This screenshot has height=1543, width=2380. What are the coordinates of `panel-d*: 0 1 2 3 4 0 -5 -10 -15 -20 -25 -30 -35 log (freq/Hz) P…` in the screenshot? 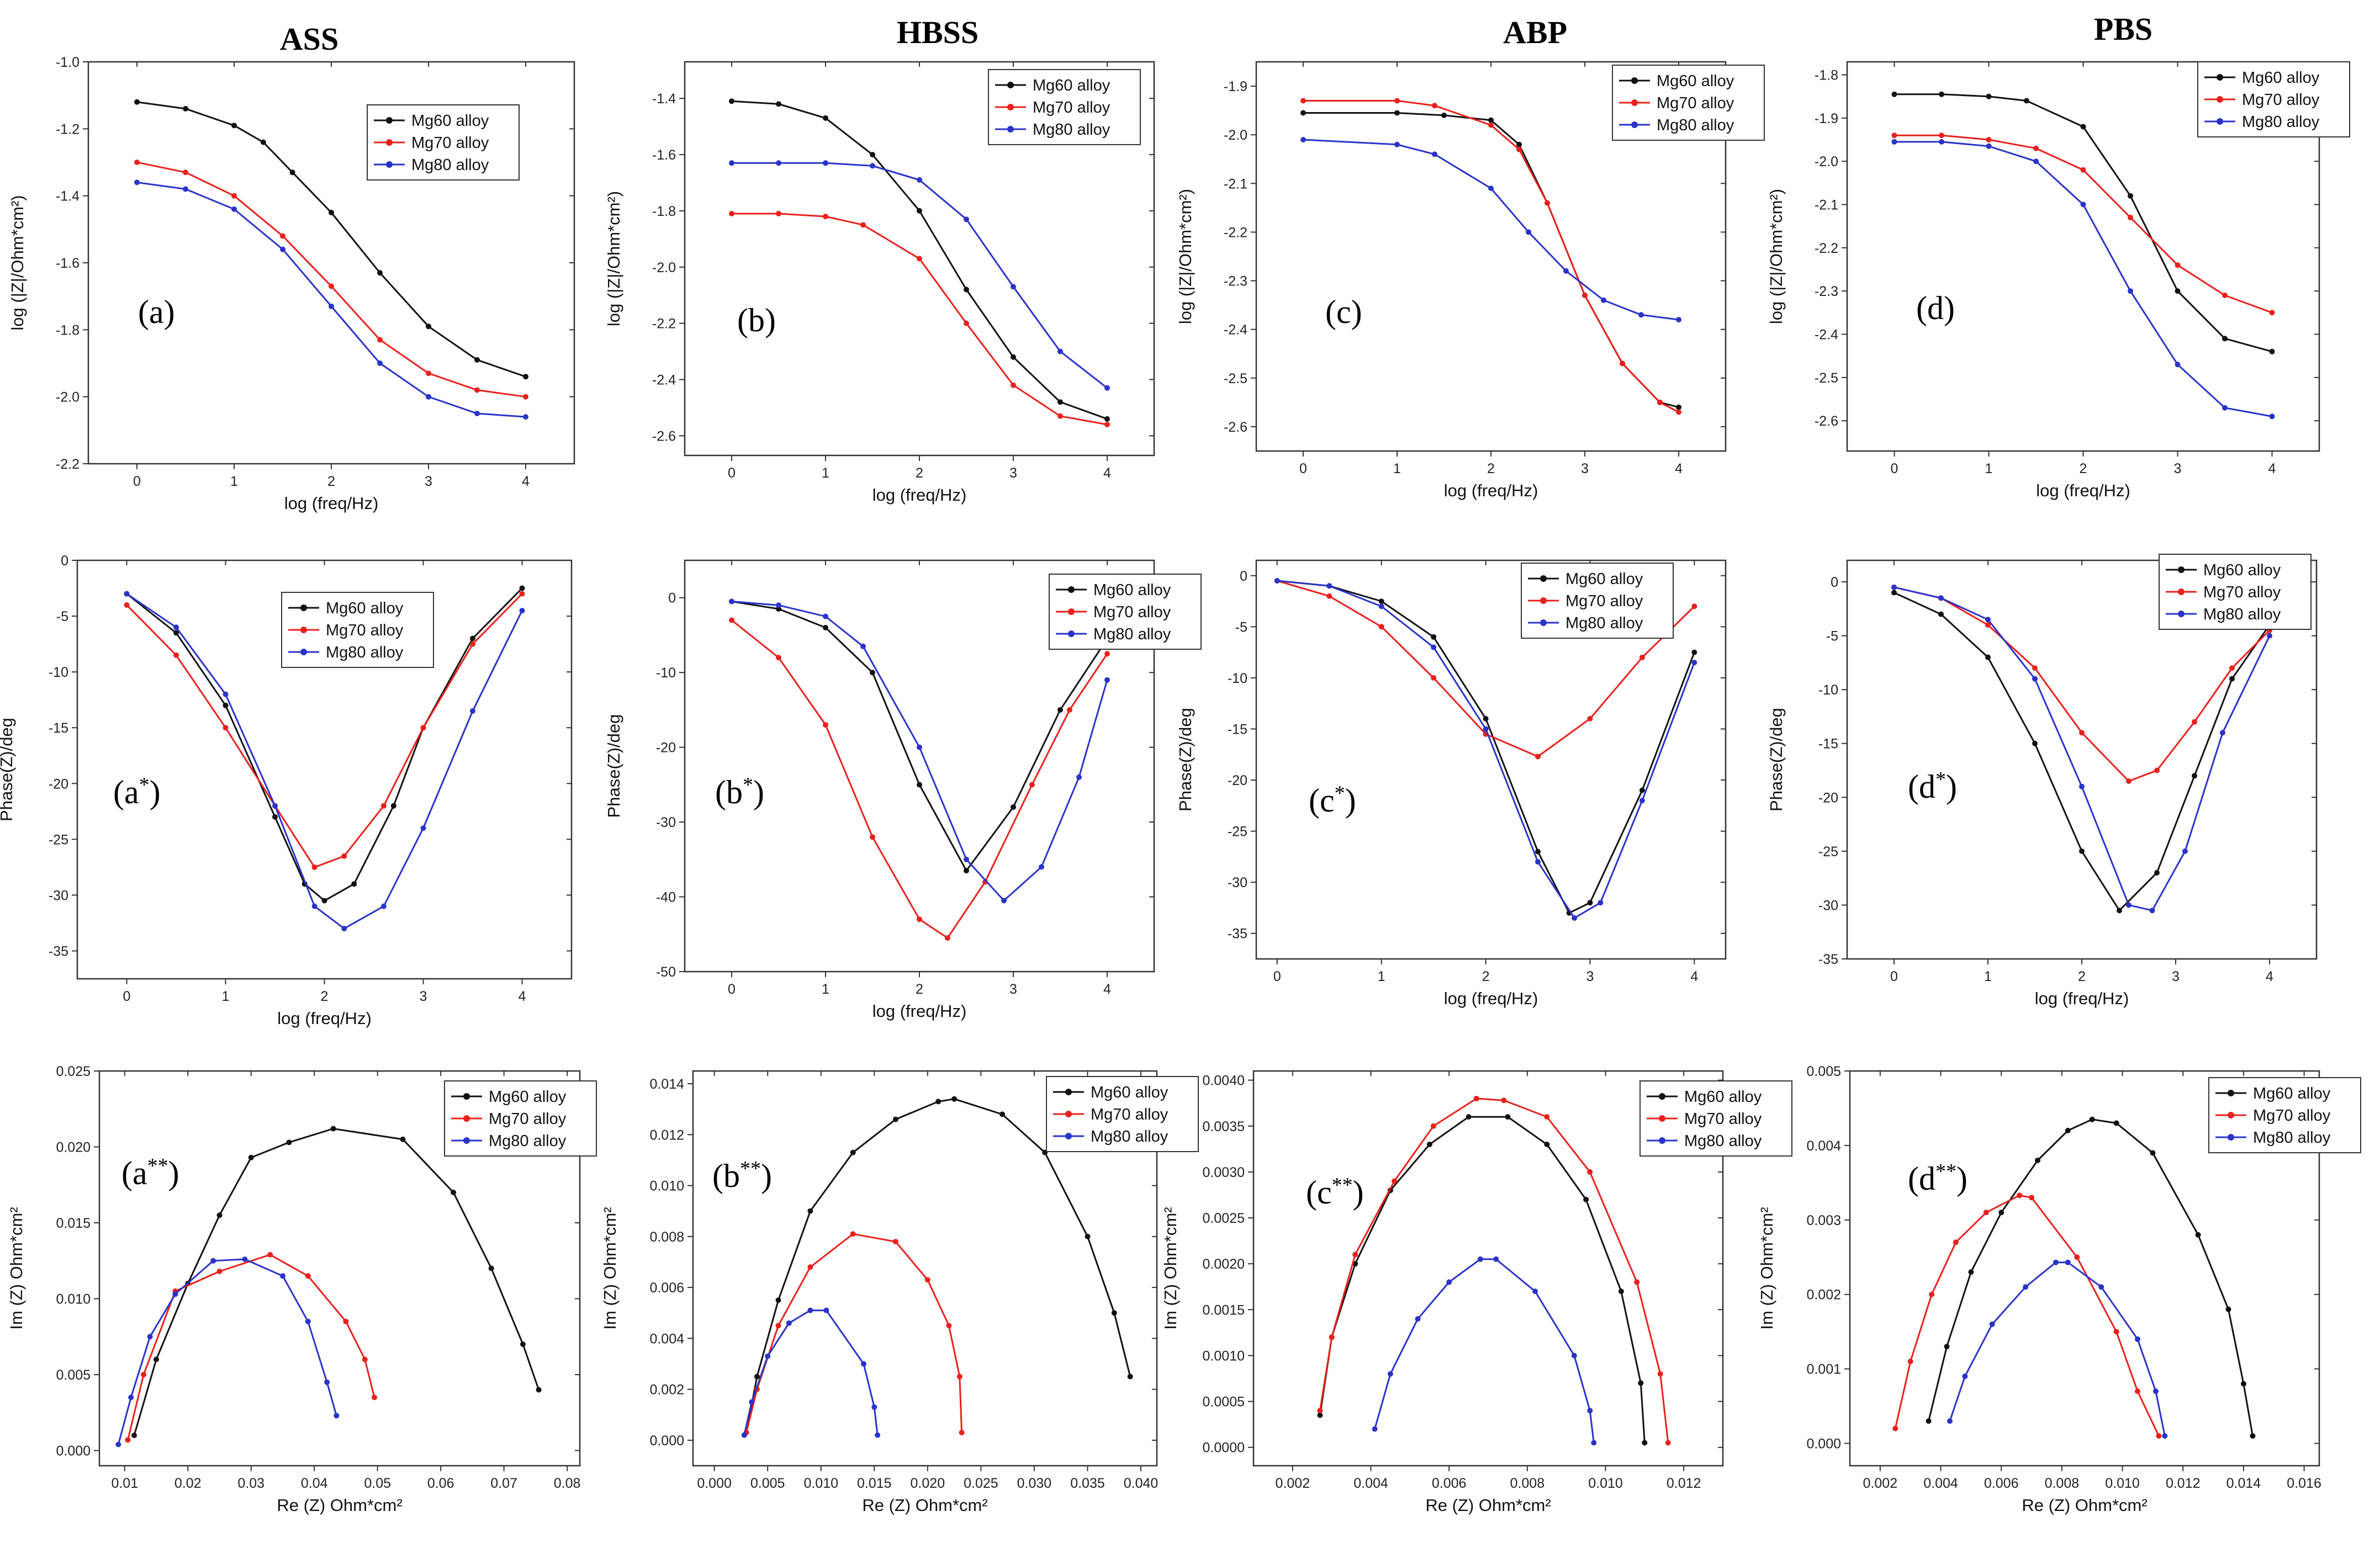 It's located at (2042, 781).